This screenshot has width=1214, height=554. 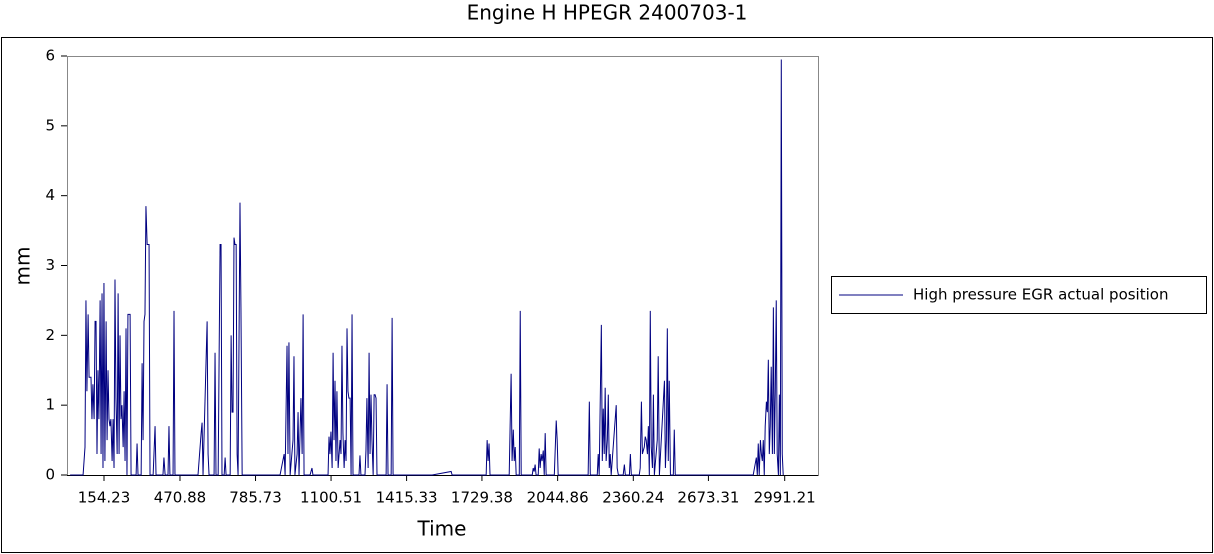 What do you see at coordinates (50, 56) in the screenshot?
I see `y-tick-label: 6` at bounding box center [50, 56].